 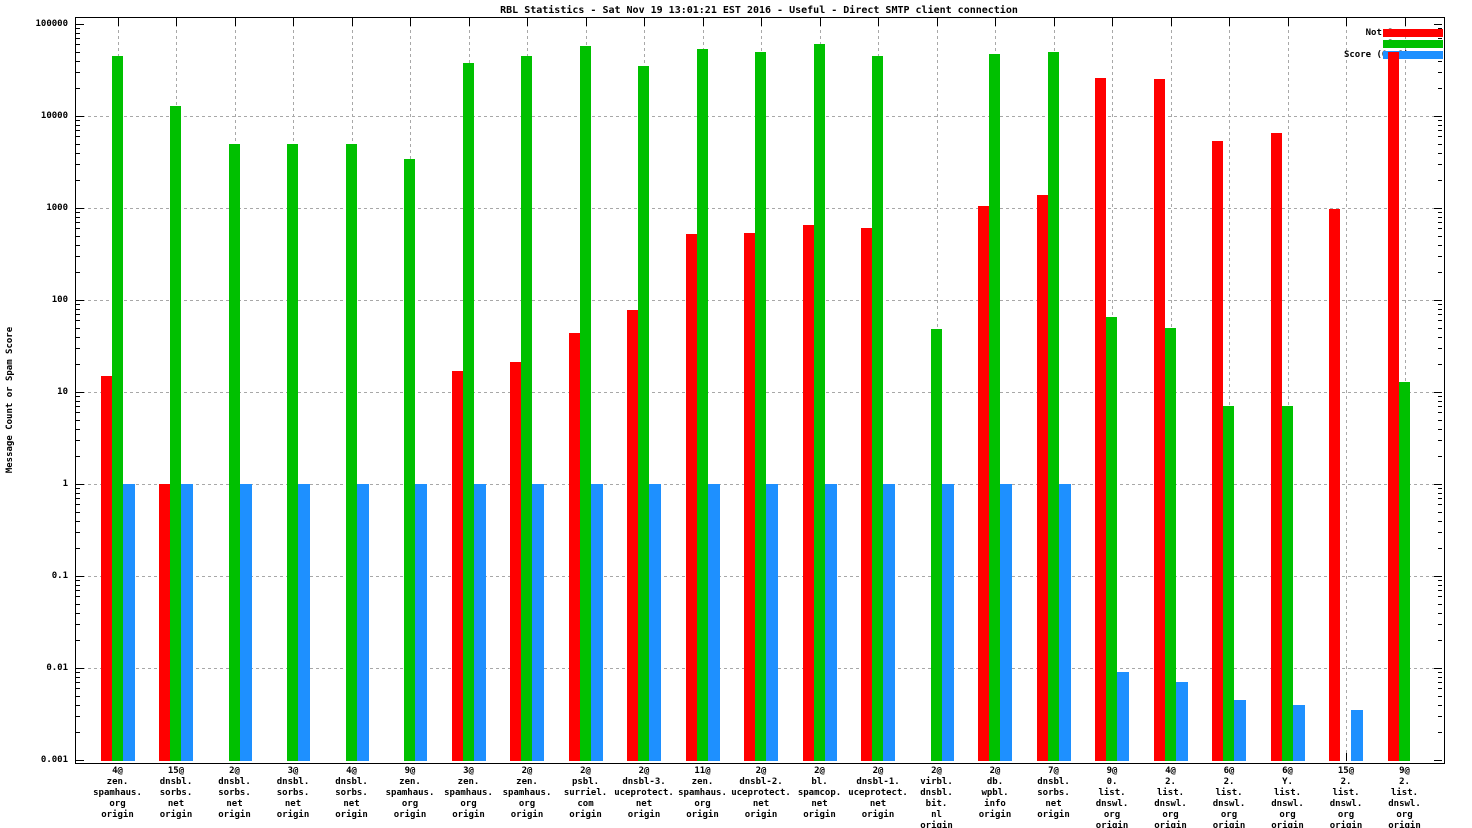 I want to click on x-tick-label: 2@ zen. spamhaus. org origin, so click(x=527, y=793).